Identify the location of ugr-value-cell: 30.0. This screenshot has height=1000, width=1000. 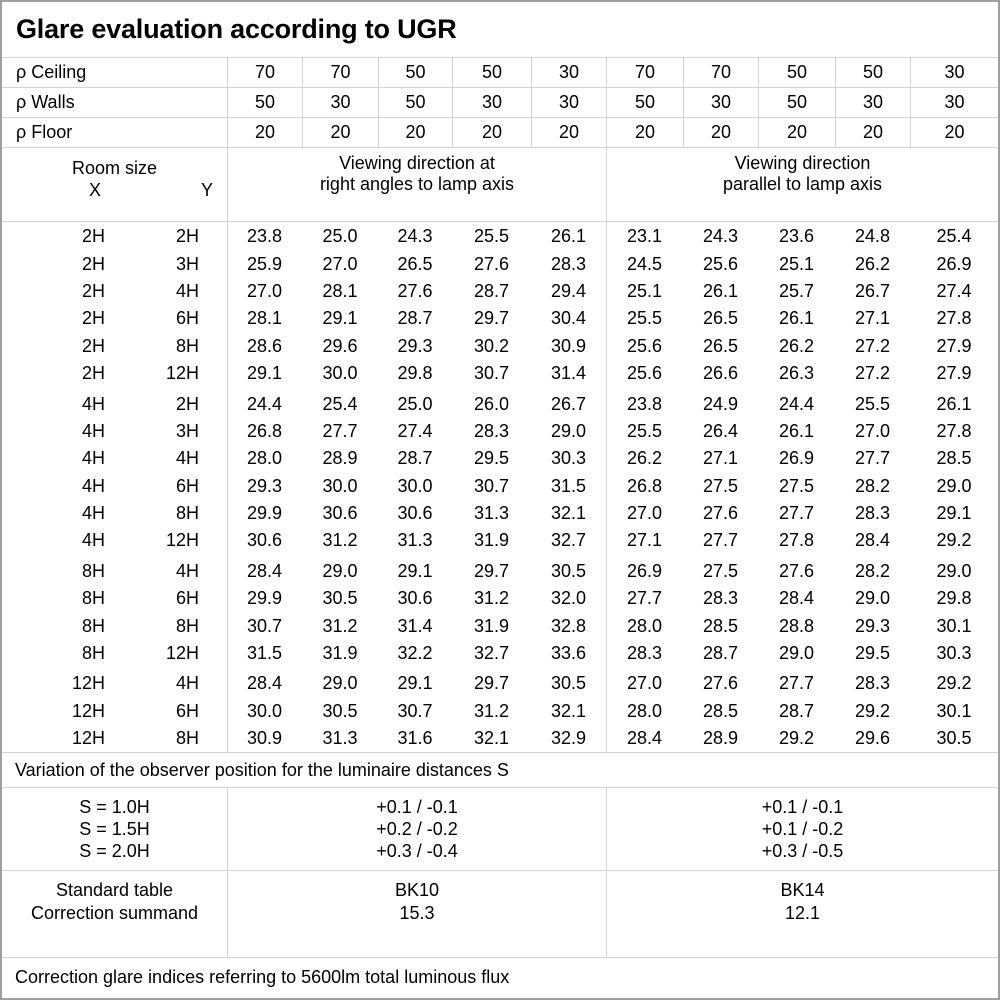
(415, 485).